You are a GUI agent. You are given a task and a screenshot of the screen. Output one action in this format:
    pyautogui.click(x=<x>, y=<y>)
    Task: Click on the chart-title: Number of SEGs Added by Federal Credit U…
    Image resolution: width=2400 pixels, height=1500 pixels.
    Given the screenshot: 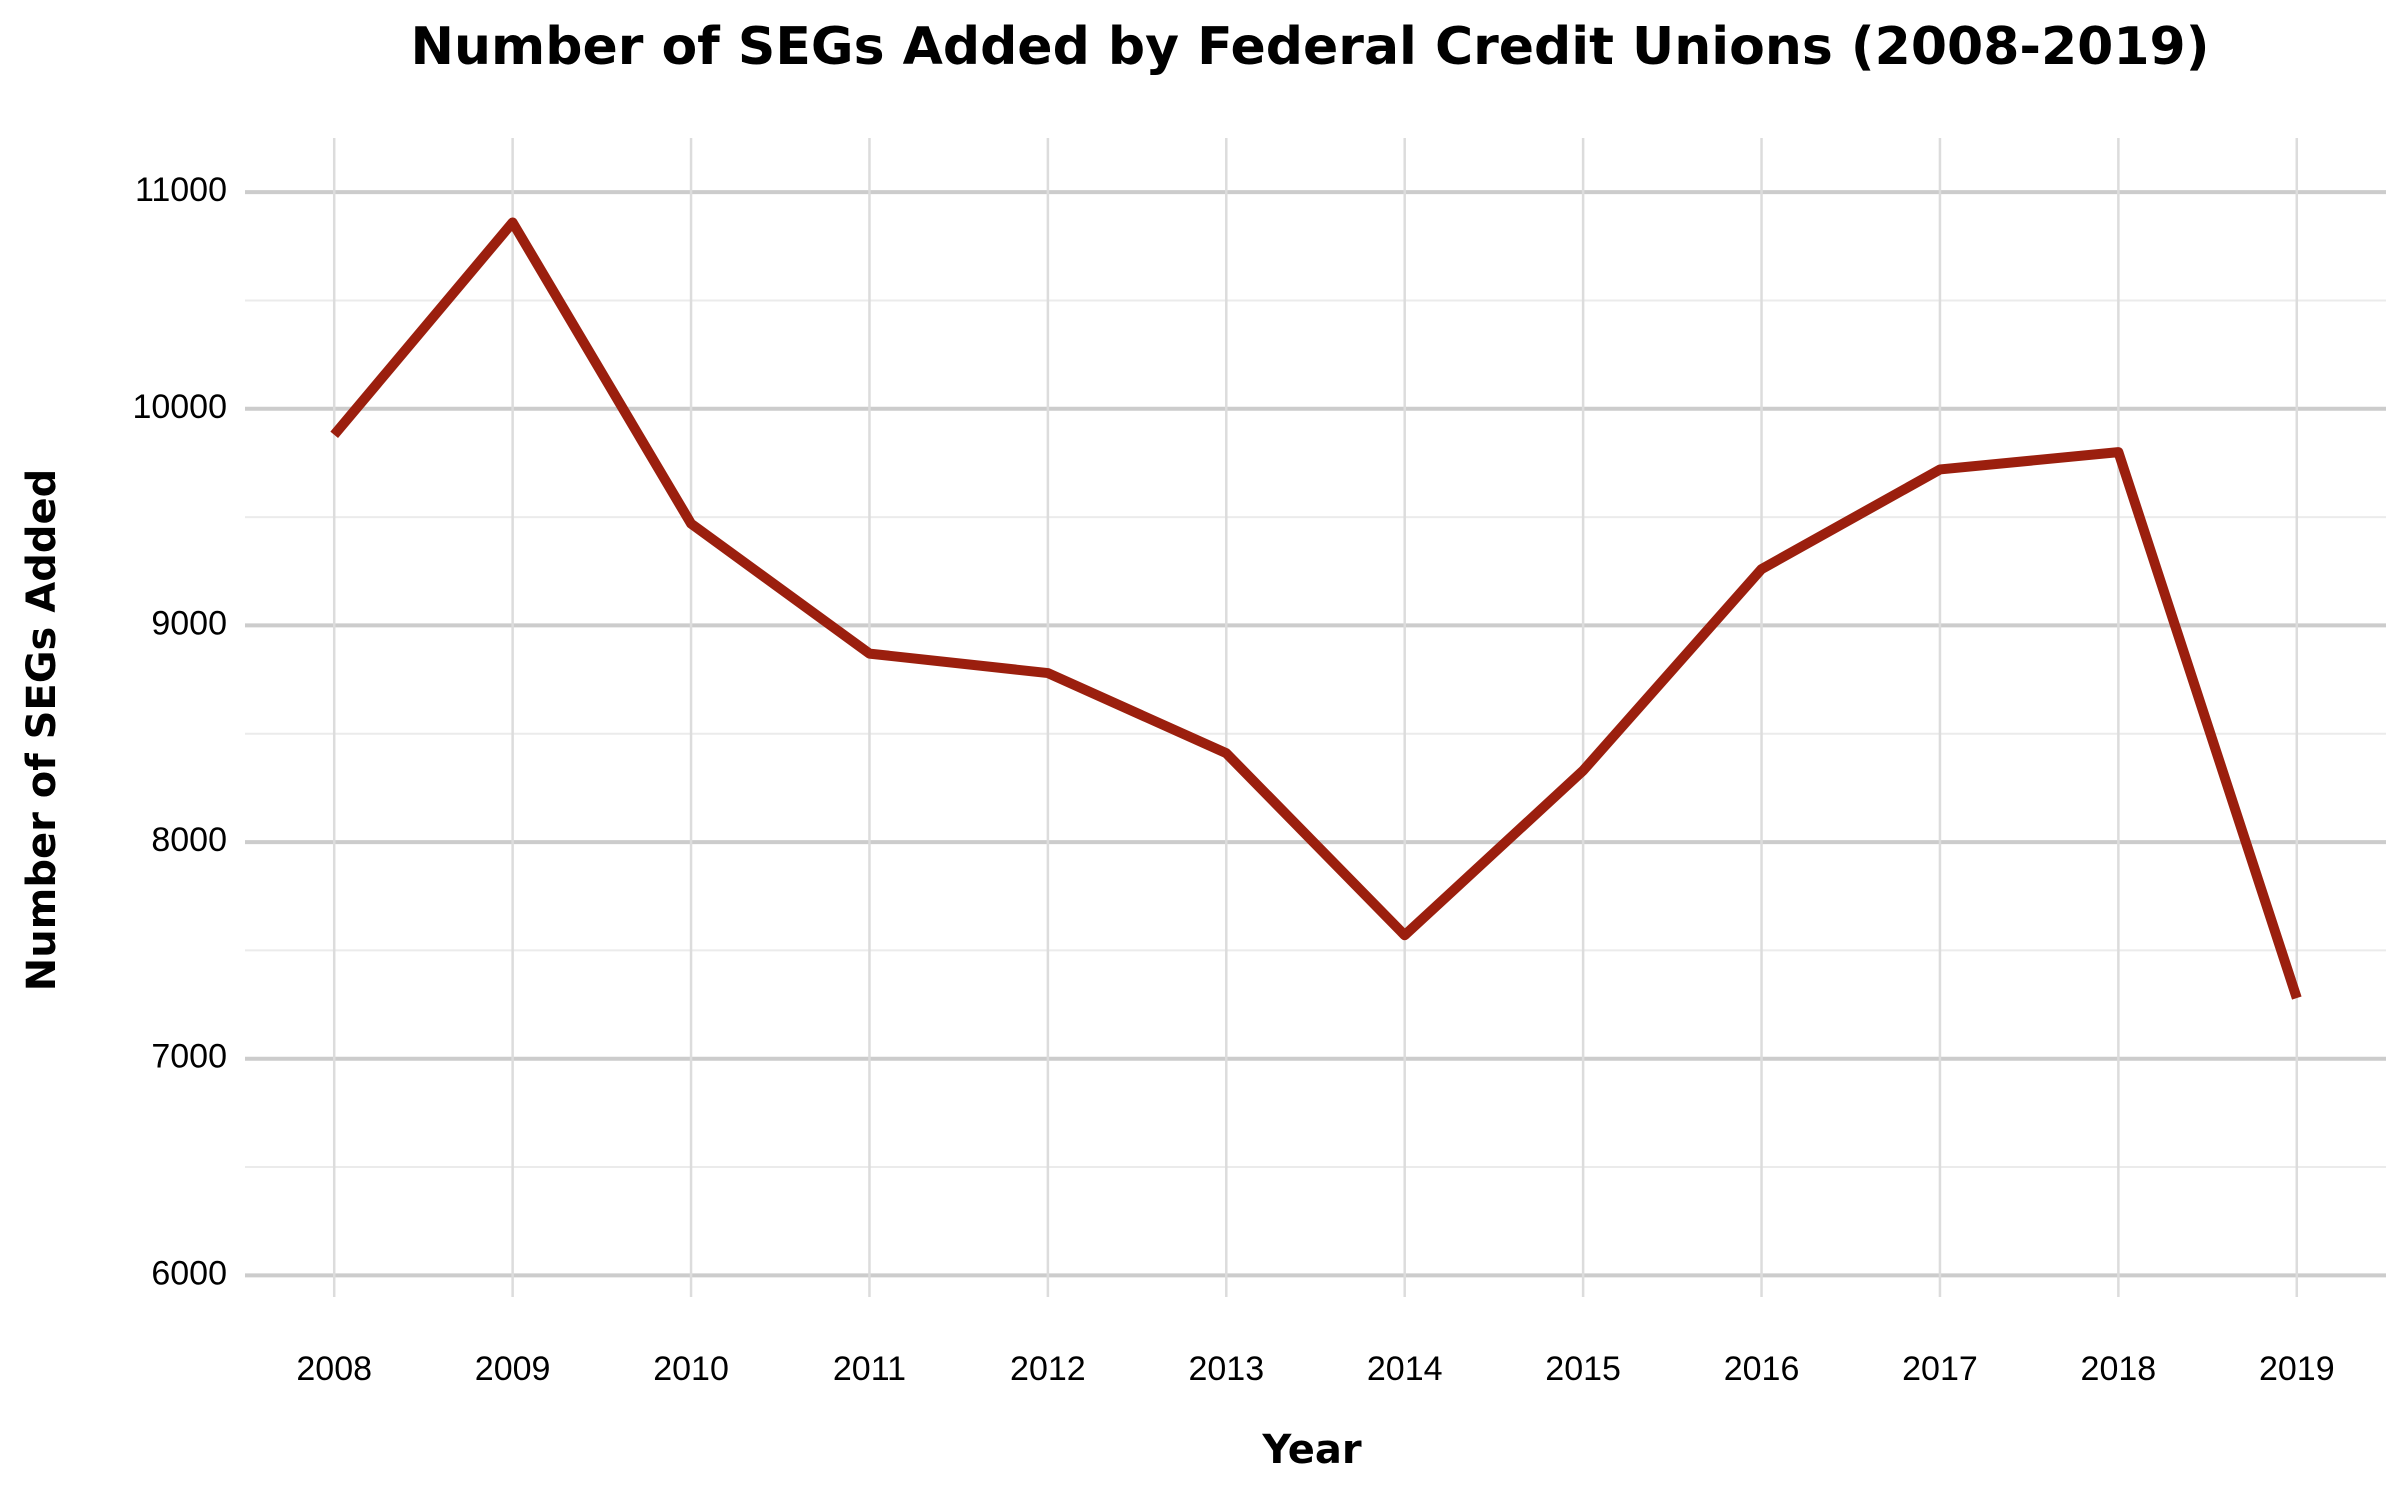 What is the action you would take?
    pyautogui.click(x=1310, y=47)
    